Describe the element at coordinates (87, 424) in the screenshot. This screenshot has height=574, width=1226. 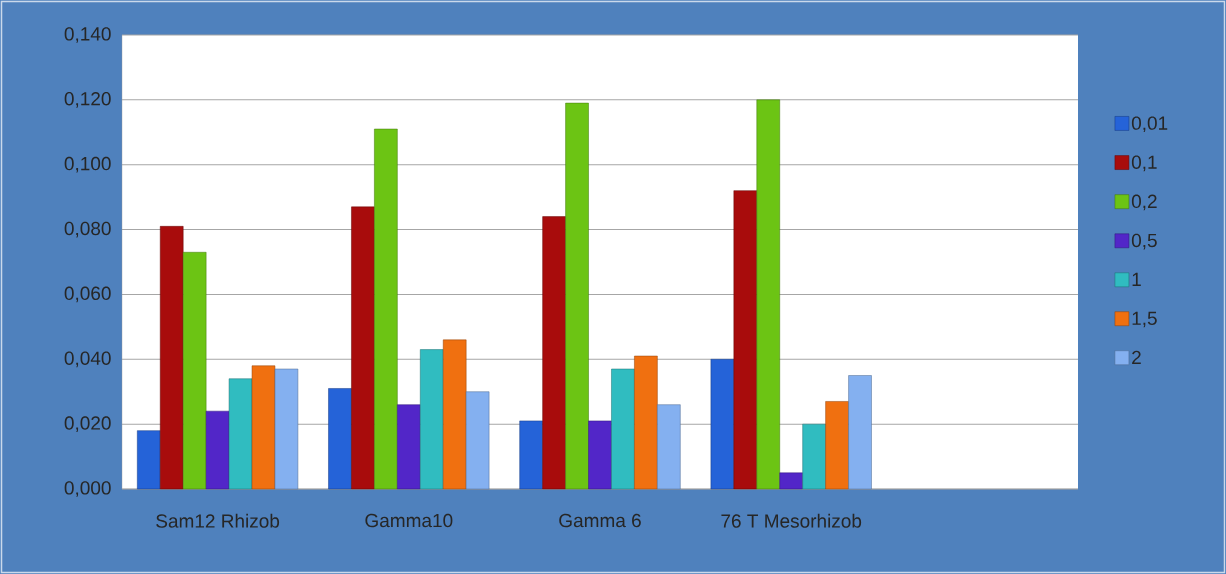
I see `y-tick-label: 0,020` at that location.